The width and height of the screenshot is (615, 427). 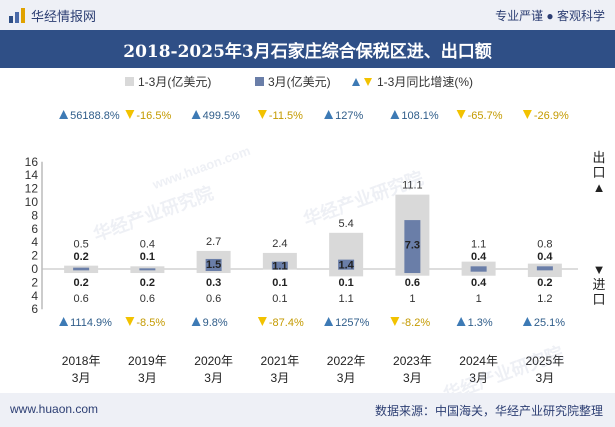 What do you see at coordinates (356, 82) in the screenshot?
I see `legend-up-triangle-icon` at bounding box center [356, 82].